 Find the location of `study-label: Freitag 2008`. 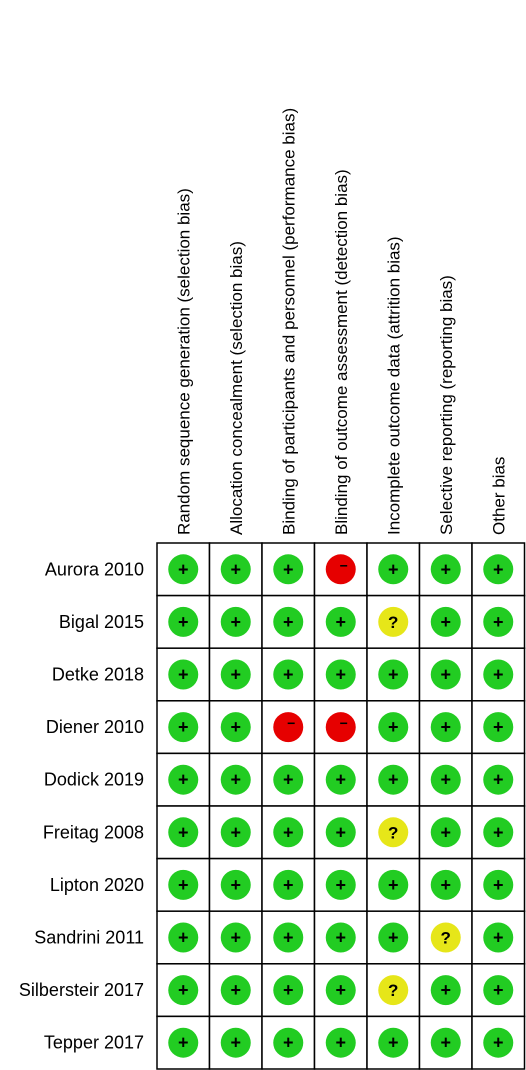

study-label: Freitag 2008 is located at coordinates (93, 832).